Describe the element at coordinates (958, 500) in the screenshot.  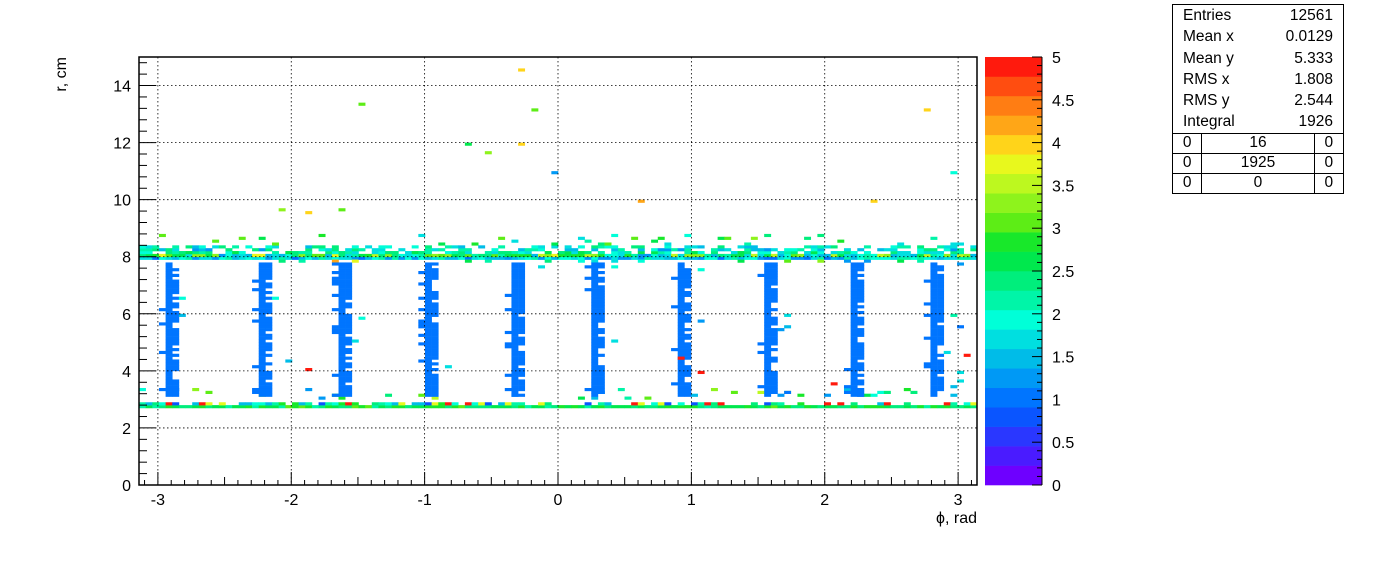
I see `x-tick-label: 3` at that location.